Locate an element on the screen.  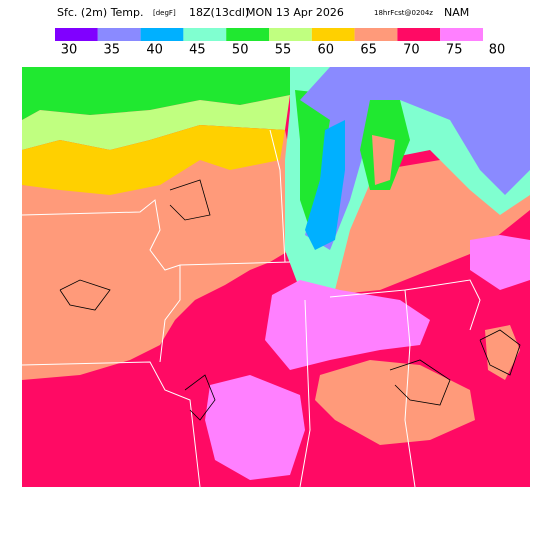
legend-tick-label: 65 is located at coordinates (368, 50).